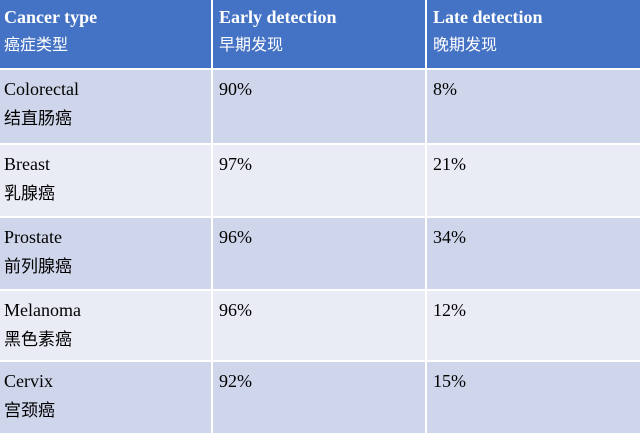 Image resolution: width=640 pixels, height=433 pixels. I want to click on late-detection-cell: 15%, so click(533, 397).